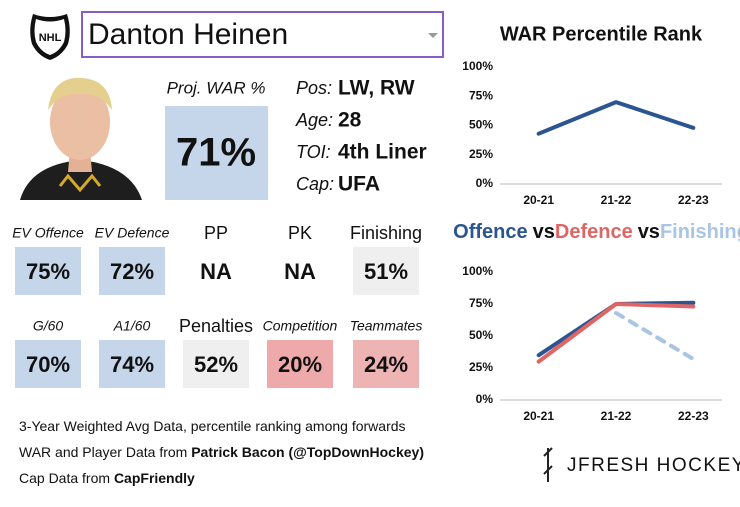 Image resolution: width=740 pixels, height=507 pixels. I want to click on tile-value: 70%, so click(48, 364).